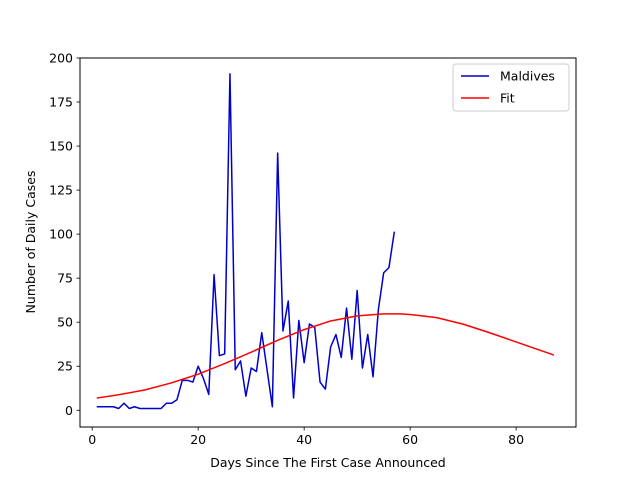 This screenshot has width=640, height=480. I want to click on y-tick-label: 25, so click(65, 366).